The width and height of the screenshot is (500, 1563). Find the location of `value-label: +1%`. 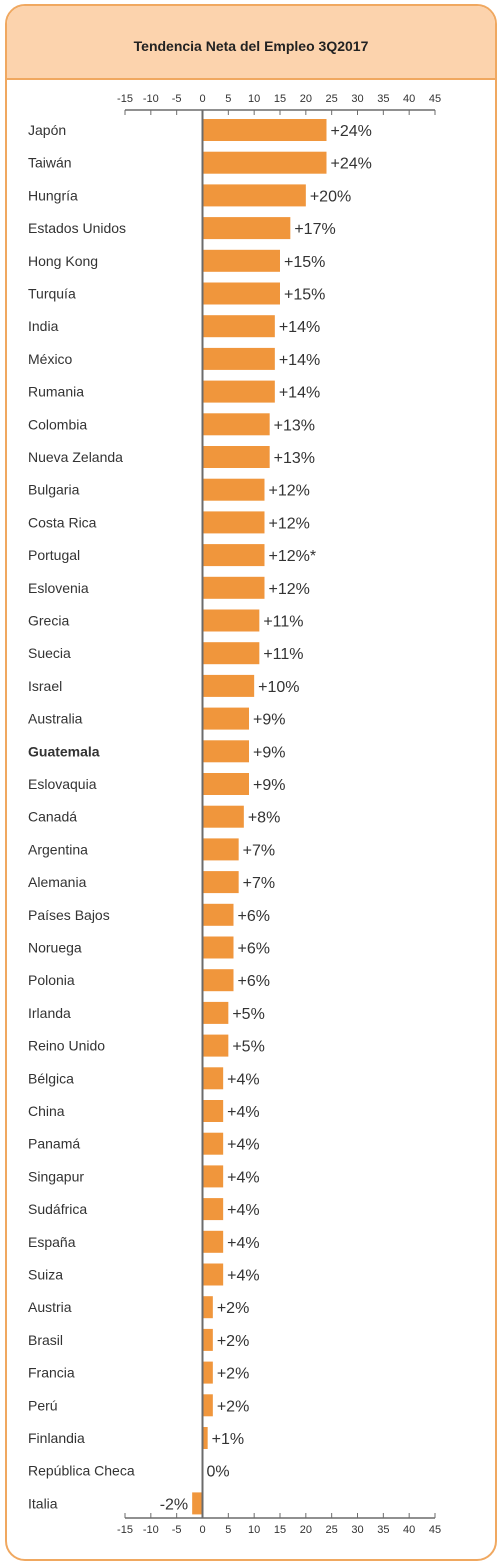

value-label: +1% is located at coordinates (228, 1439).